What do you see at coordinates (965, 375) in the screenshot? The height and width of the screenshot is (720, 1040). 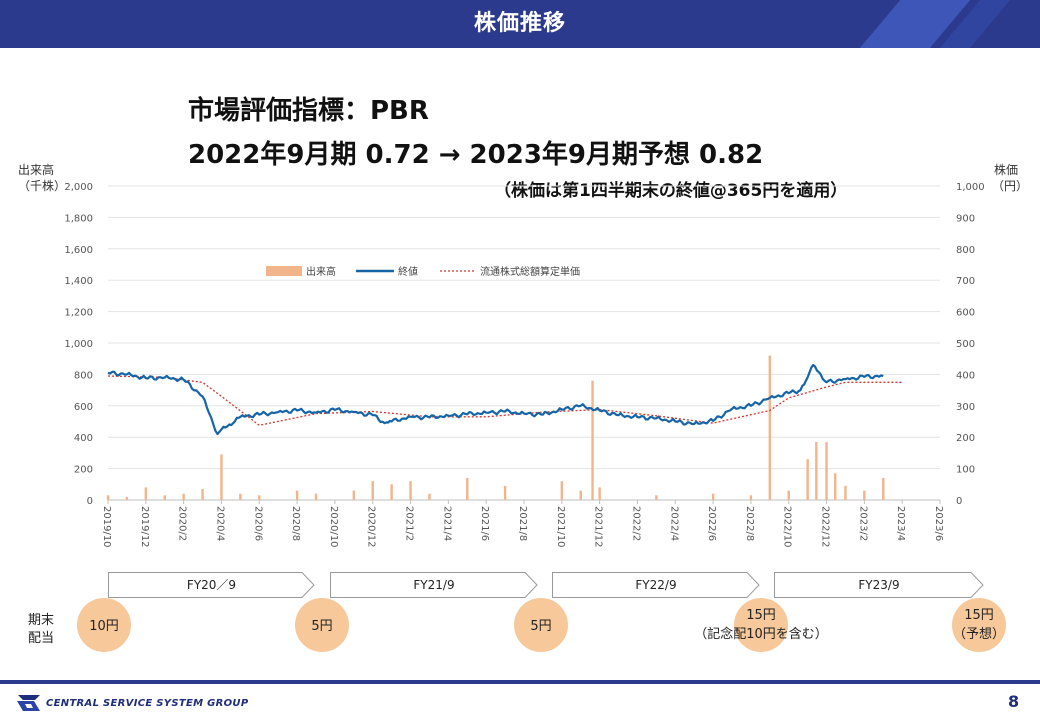 I see `y-right-tick-label: 400` at bounding box center [965, 375].